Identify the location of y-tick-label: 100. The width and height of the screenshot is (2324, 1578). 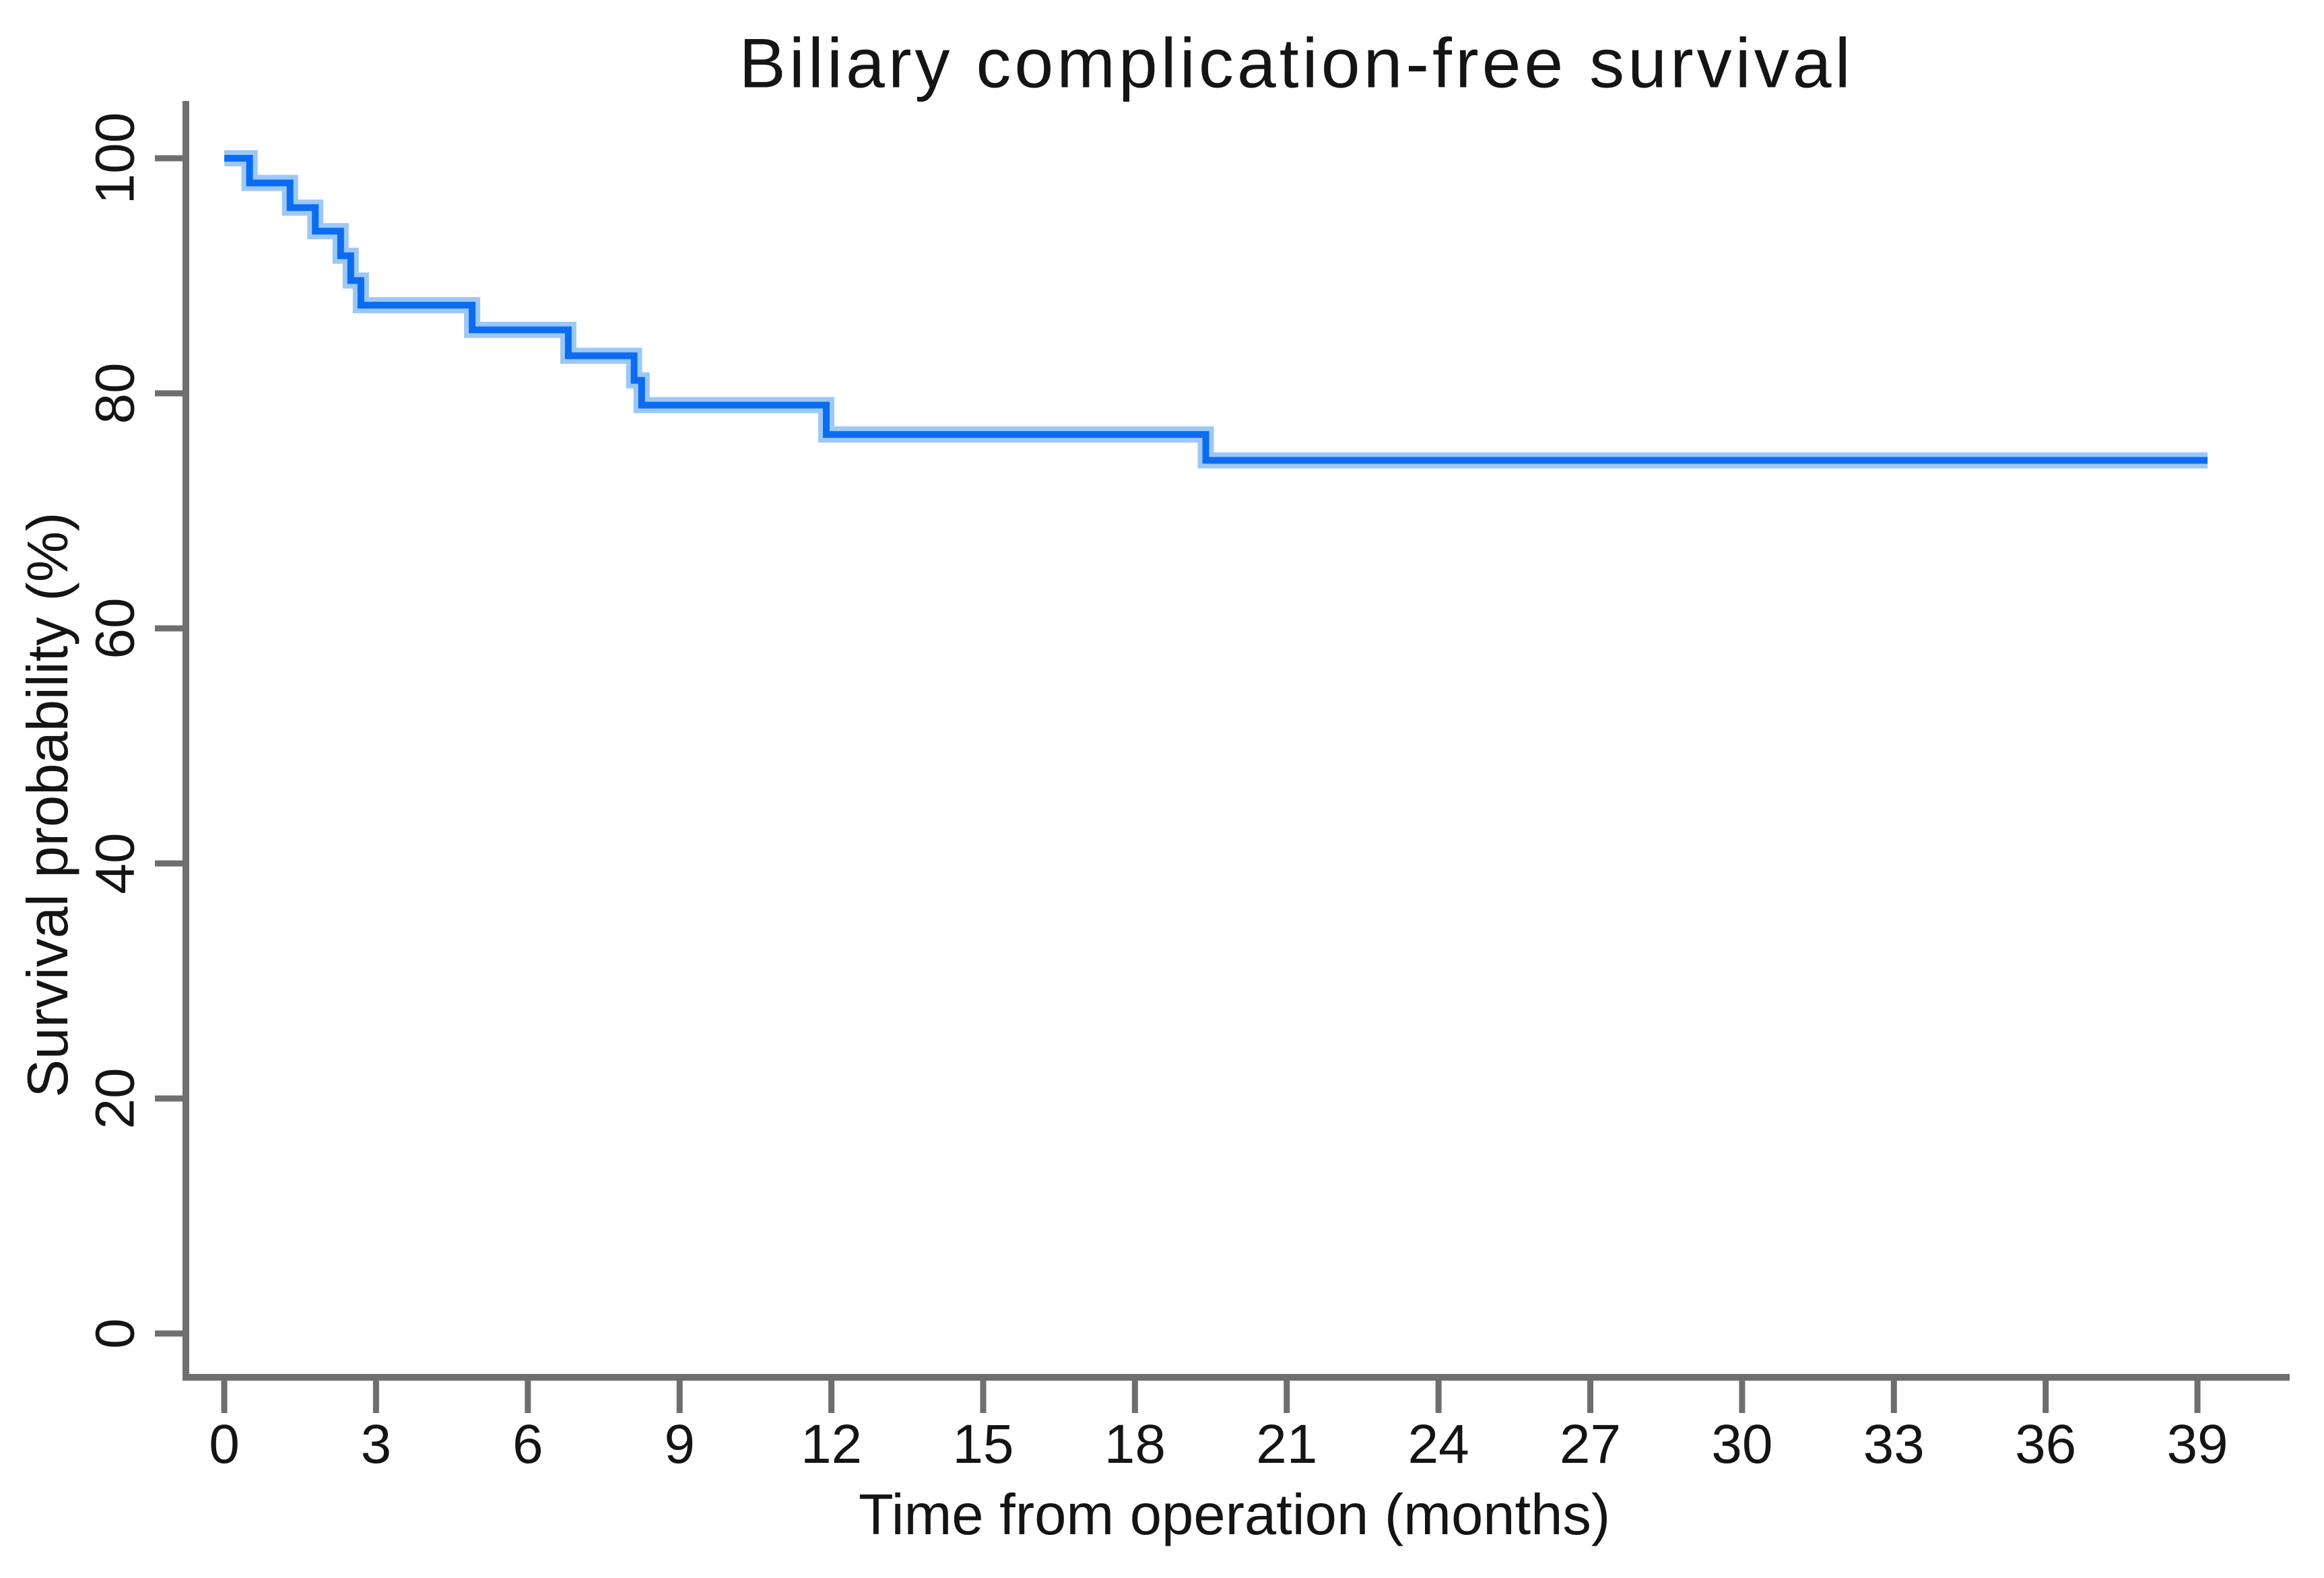
(116, 159).